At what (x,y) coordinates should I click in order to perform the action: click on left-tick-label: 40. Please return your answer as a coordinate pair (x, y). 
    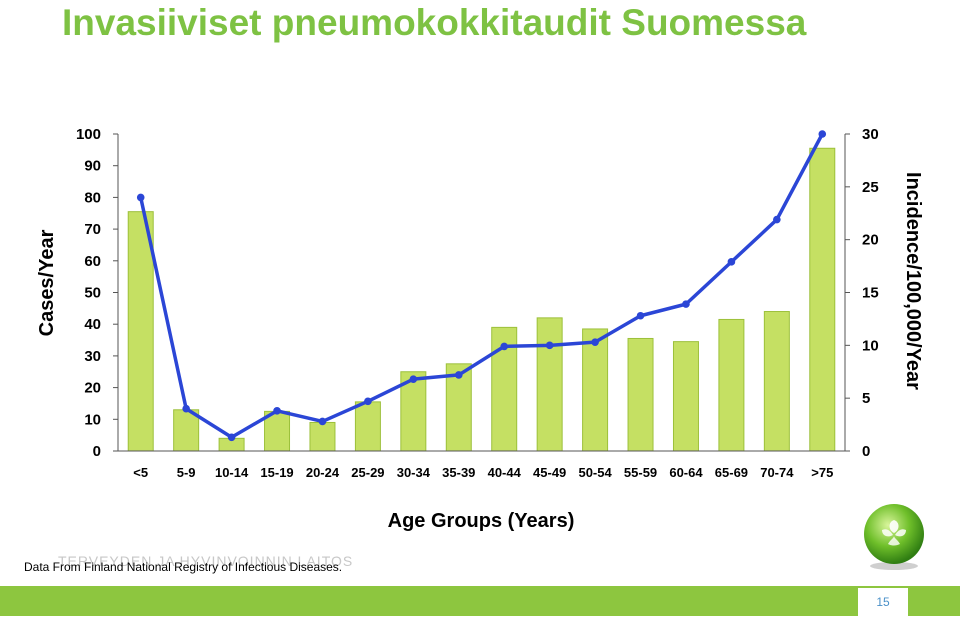
    Looking at the image, I should click on (92, 324).